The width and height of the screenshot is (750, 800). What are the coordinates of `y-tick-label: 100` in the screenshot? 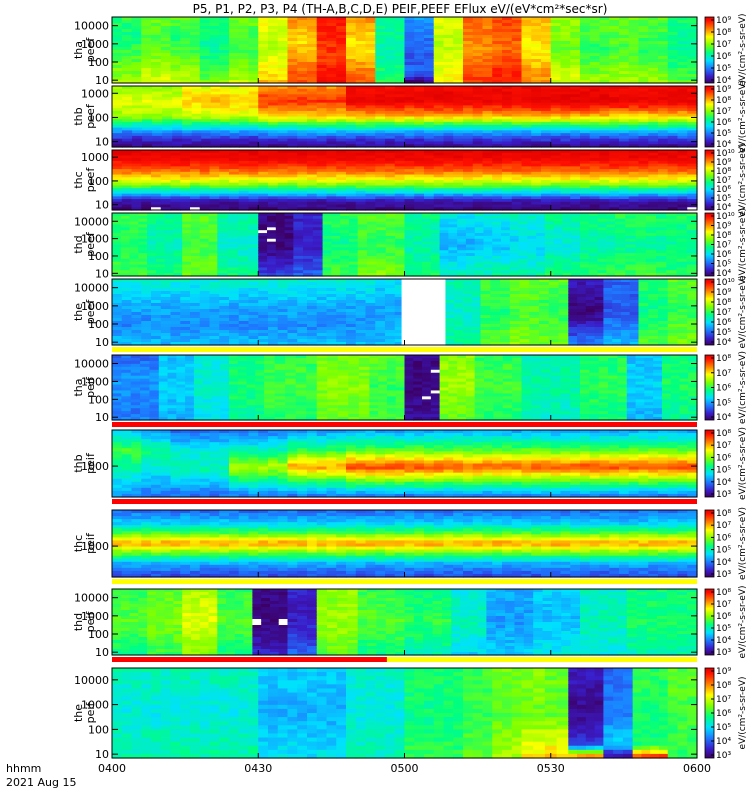 It's located at (98, 62).